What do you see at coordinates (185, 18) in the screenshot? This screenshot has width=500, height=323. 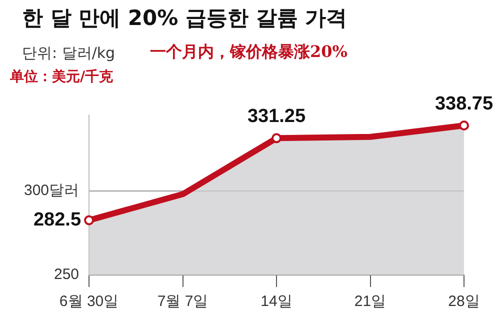 I see `chart-title: 한 달 만에 20% 급등한 갈륨 가격` at bounding box center [185, 18].